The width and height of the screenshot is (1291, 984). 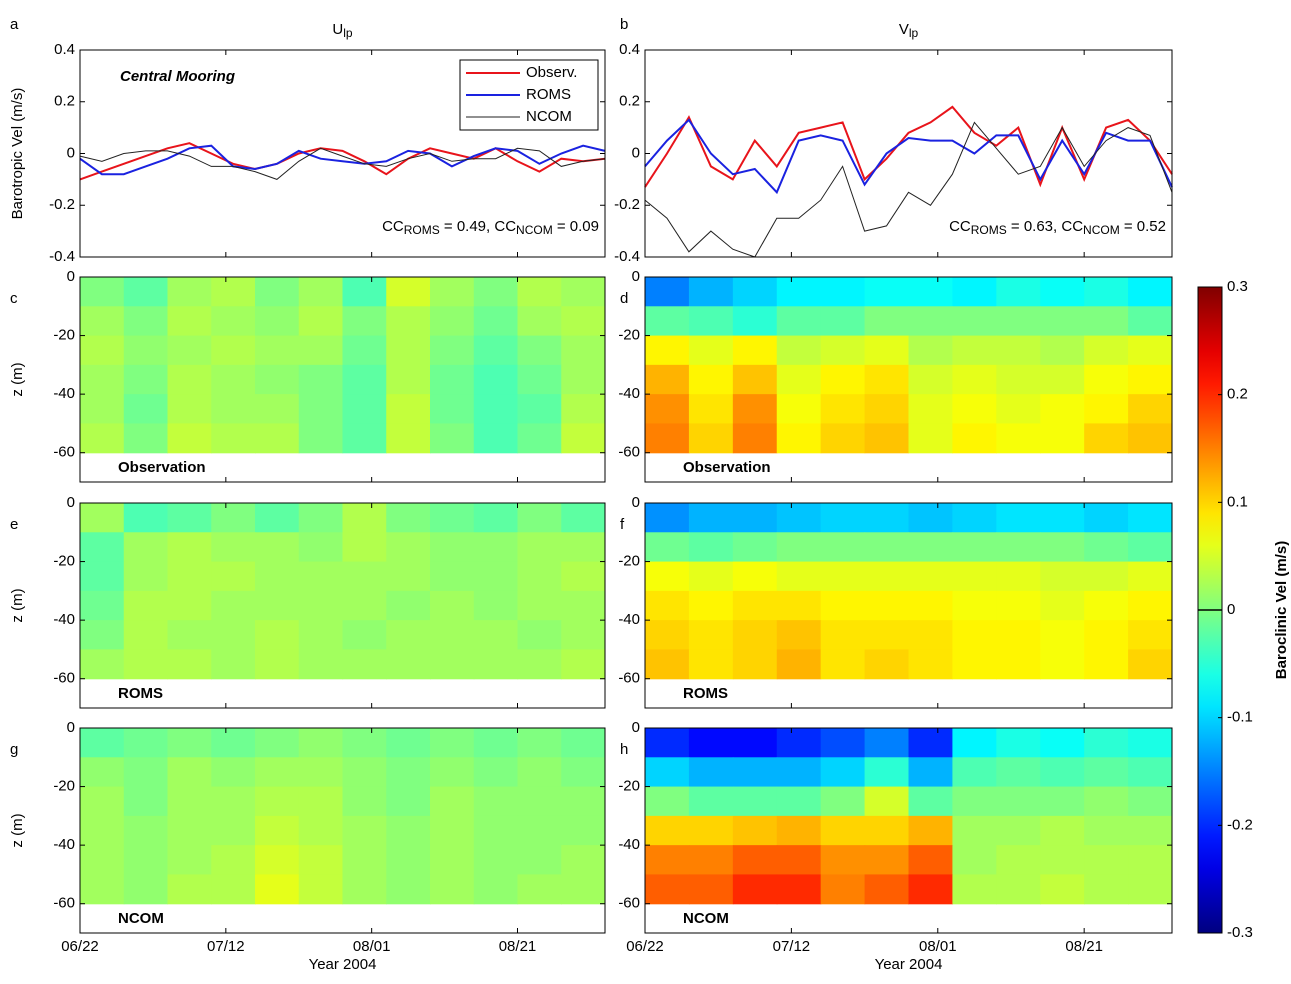 I want to click on axes-frame, so click(x=342, y=605).